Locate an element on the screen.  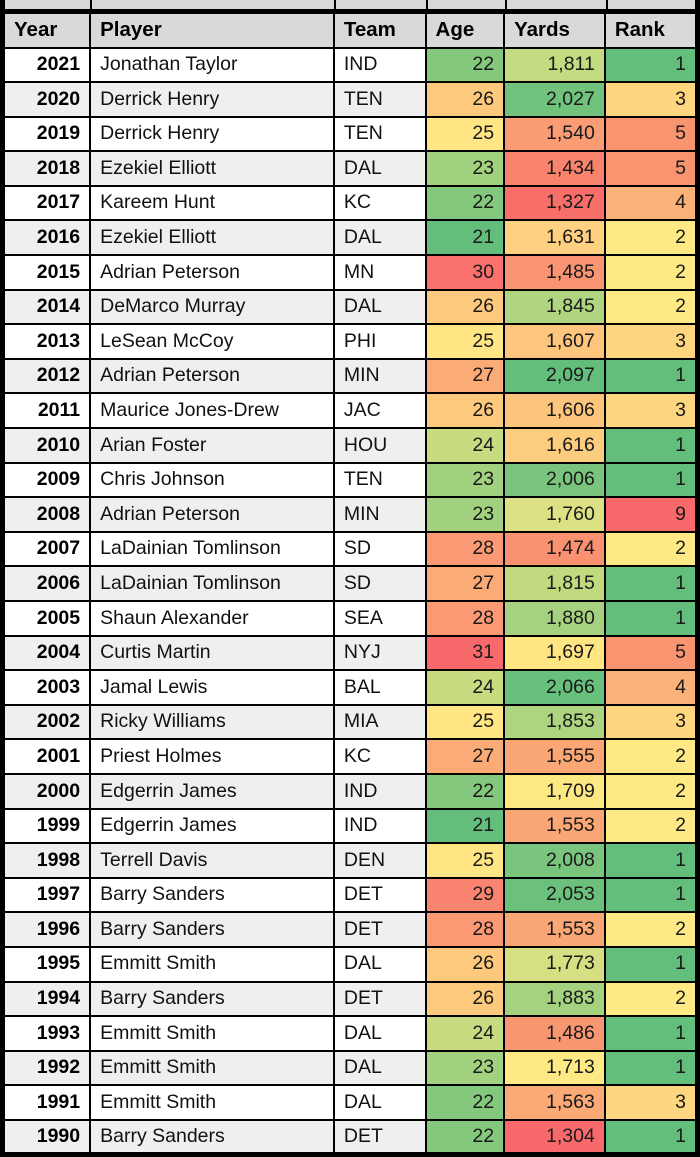
year-cell: 1993 is located at coordinates (46, 1033).